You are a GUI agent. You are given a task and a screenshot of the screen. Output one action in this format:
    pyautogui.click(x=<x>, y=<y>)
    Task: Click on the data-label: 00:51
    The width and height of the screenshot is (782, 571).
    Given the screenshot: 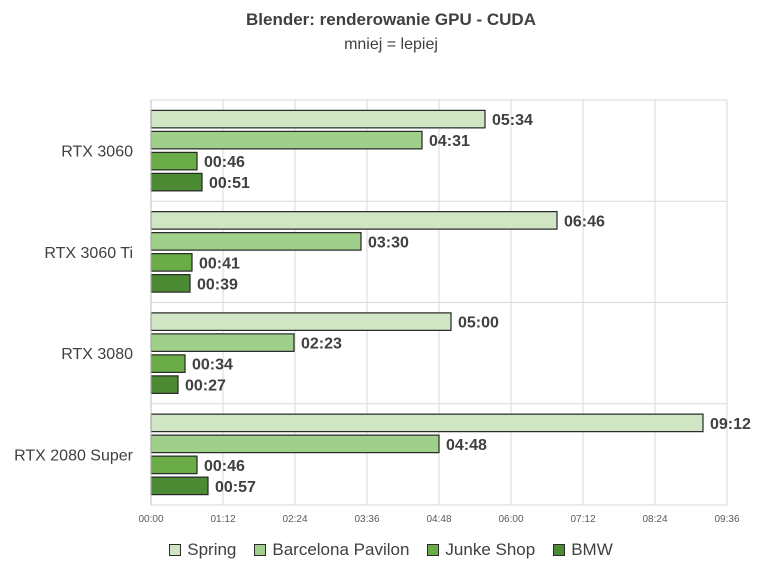 What is the action you would take?
    pyautogui.click(x=229, y=183)
    